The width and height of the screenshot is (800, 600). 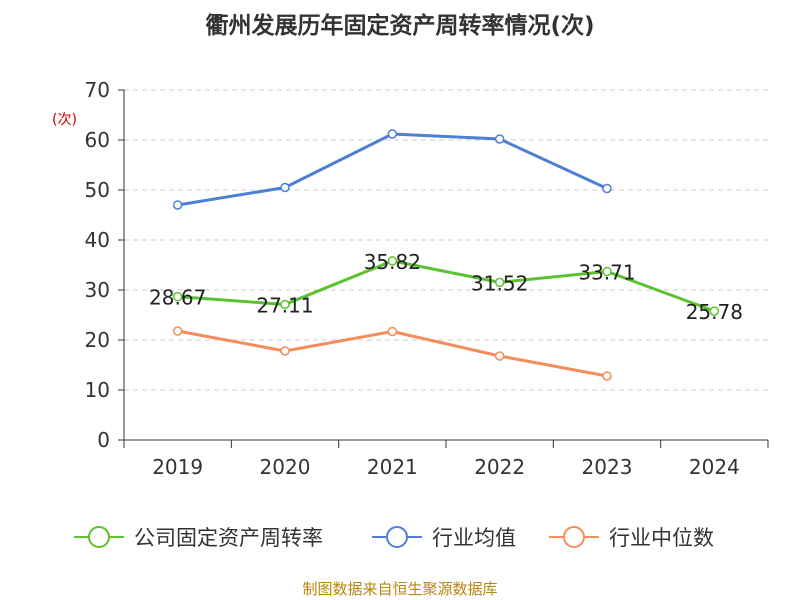 What do you see at coordinates (714, 467) in the screenshot?
I see `x-tick-label: 2024` at bounding box center [714, 467].